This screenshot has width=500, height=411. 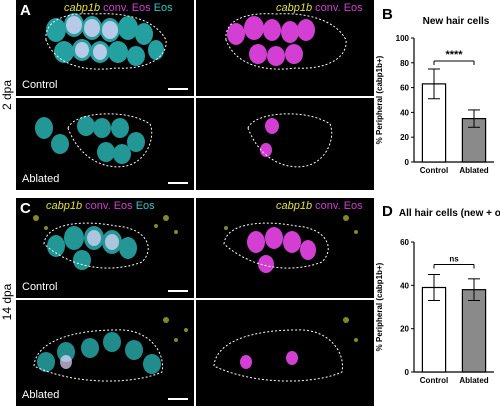 I want to click on row2-time-label: 14 dpa, so click(x=7, y=302).